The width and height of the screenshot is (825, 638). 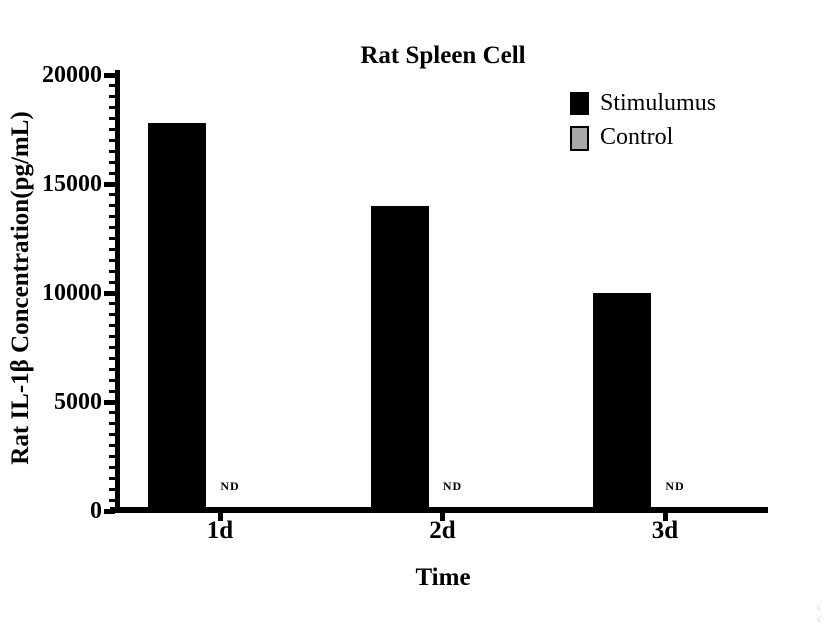 What do you see at coordinates (622, 403) in the screenshot?
I see `bar-stimulumus-3d` at bounding box center [622, 403].